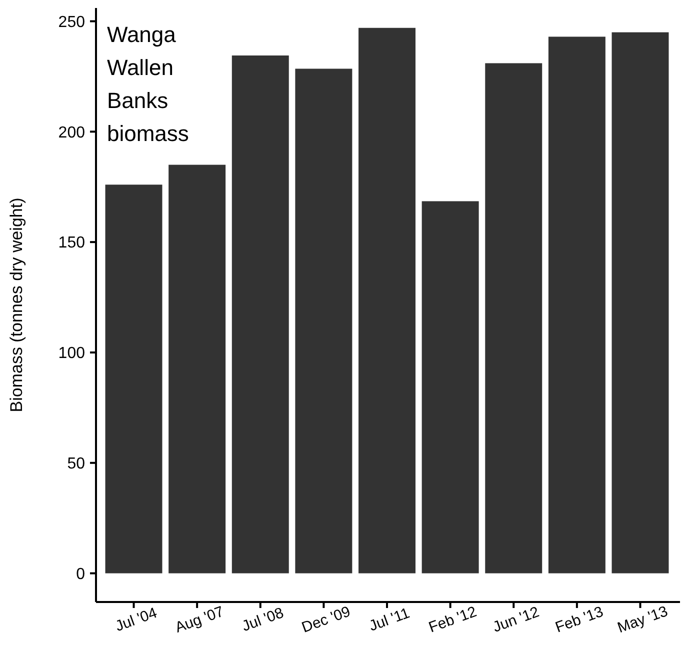 The width and height of the screenshot is (686, 661). I want to click on x-tick-label: Feb '12, so click(452, 619).